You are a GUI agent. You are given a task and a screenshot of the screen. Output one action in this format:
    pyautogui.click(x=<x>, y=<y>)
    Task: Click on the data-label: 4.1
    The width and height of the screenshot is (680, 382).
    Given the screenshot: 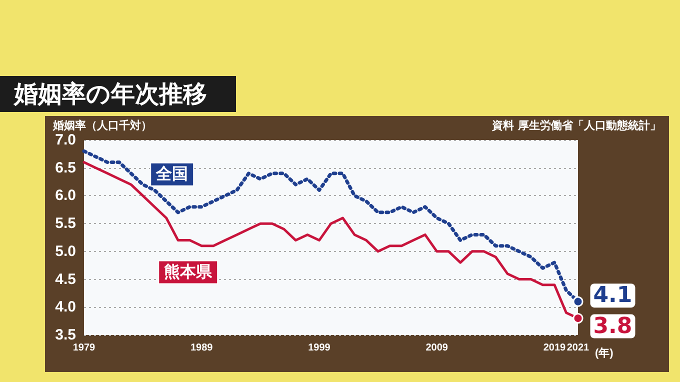 What is the action you would take?
    pyautogui.click(x=612, y=295)
    